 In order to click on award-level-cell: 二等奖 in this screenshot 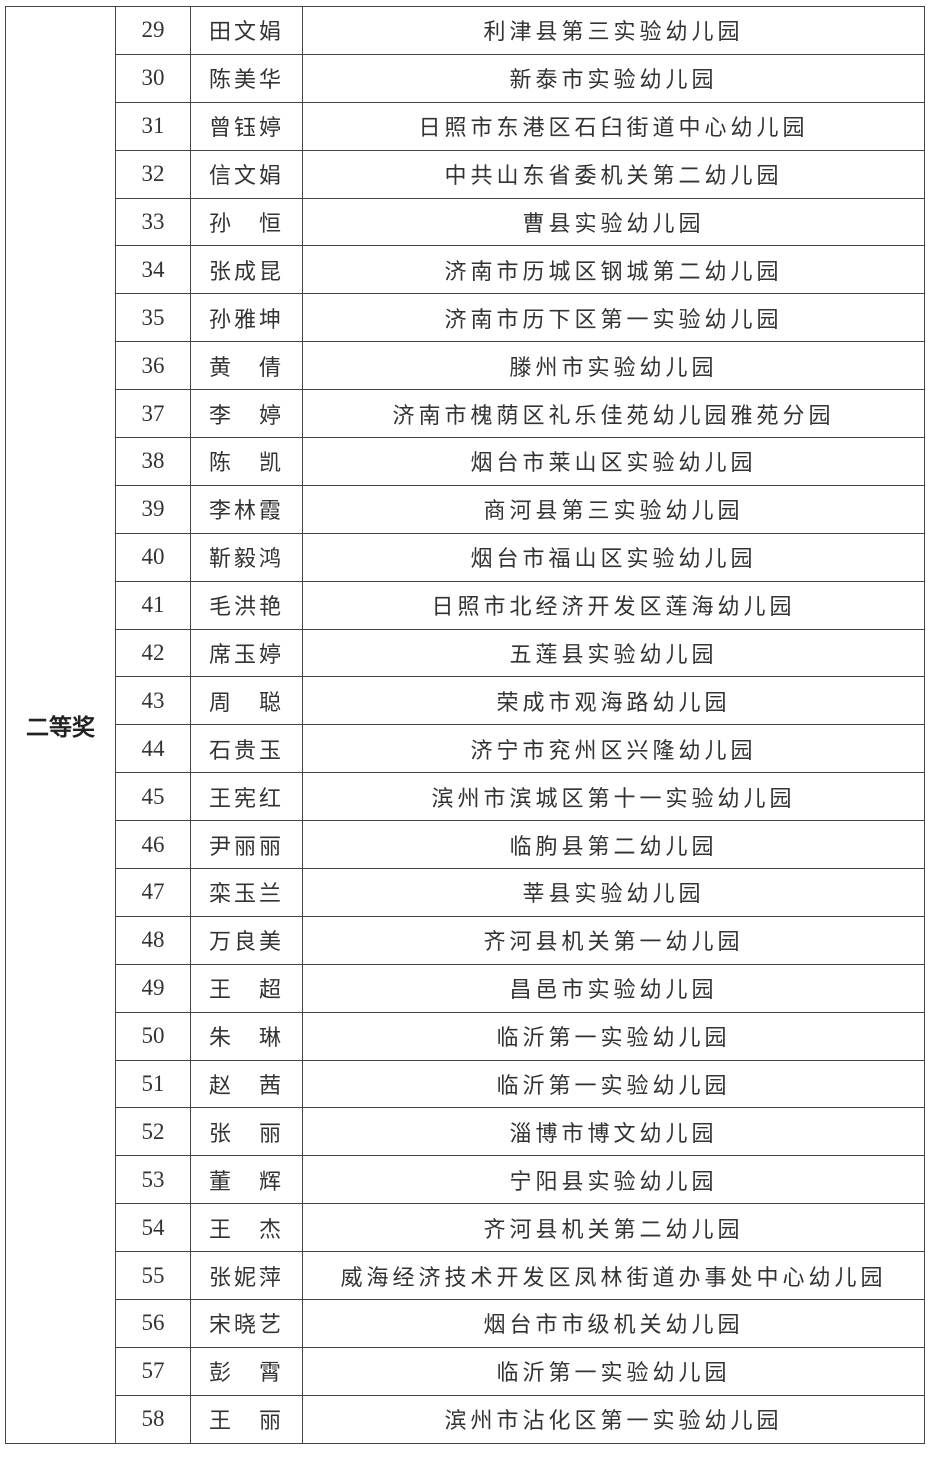, I will do `click(60, 725)`.